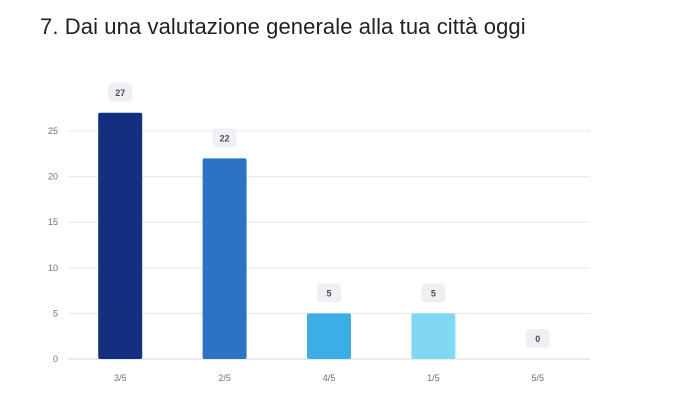  I want to click on y-tick-label: 5, so click(55, 313).